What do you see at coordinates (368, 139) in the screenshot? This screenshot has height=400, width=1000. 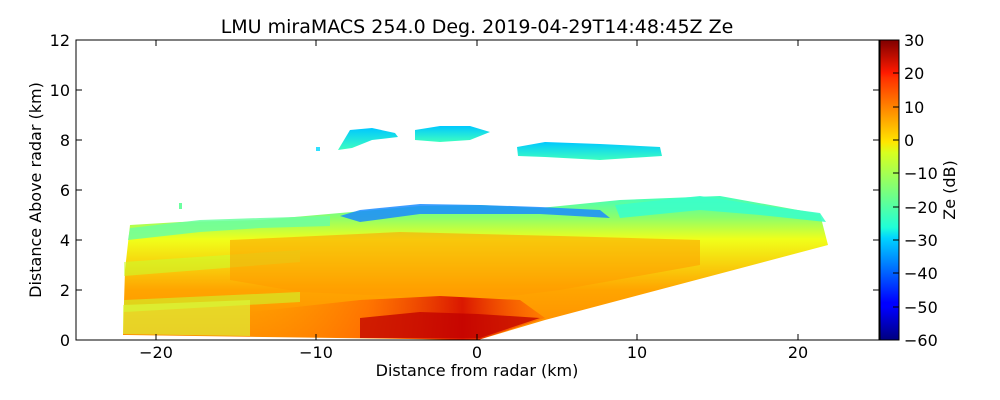 I see `upper-cloud-left` at bounding box center [368, 139].